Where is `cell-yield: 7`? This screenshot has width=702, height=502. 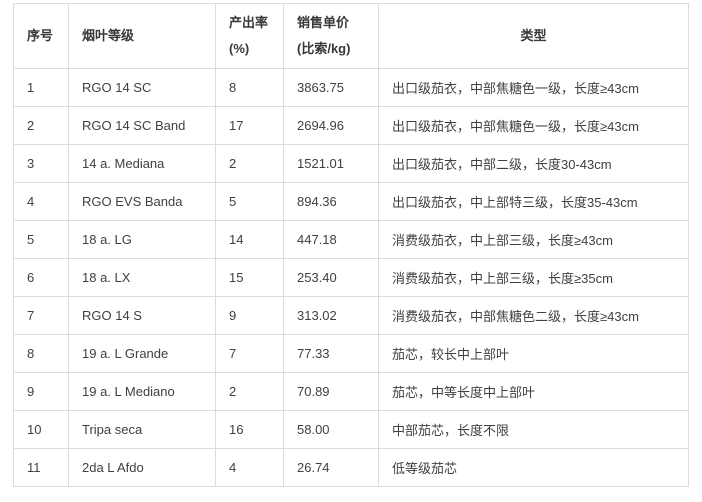
cell-yield: 7 is located at coordinates (249, 353).